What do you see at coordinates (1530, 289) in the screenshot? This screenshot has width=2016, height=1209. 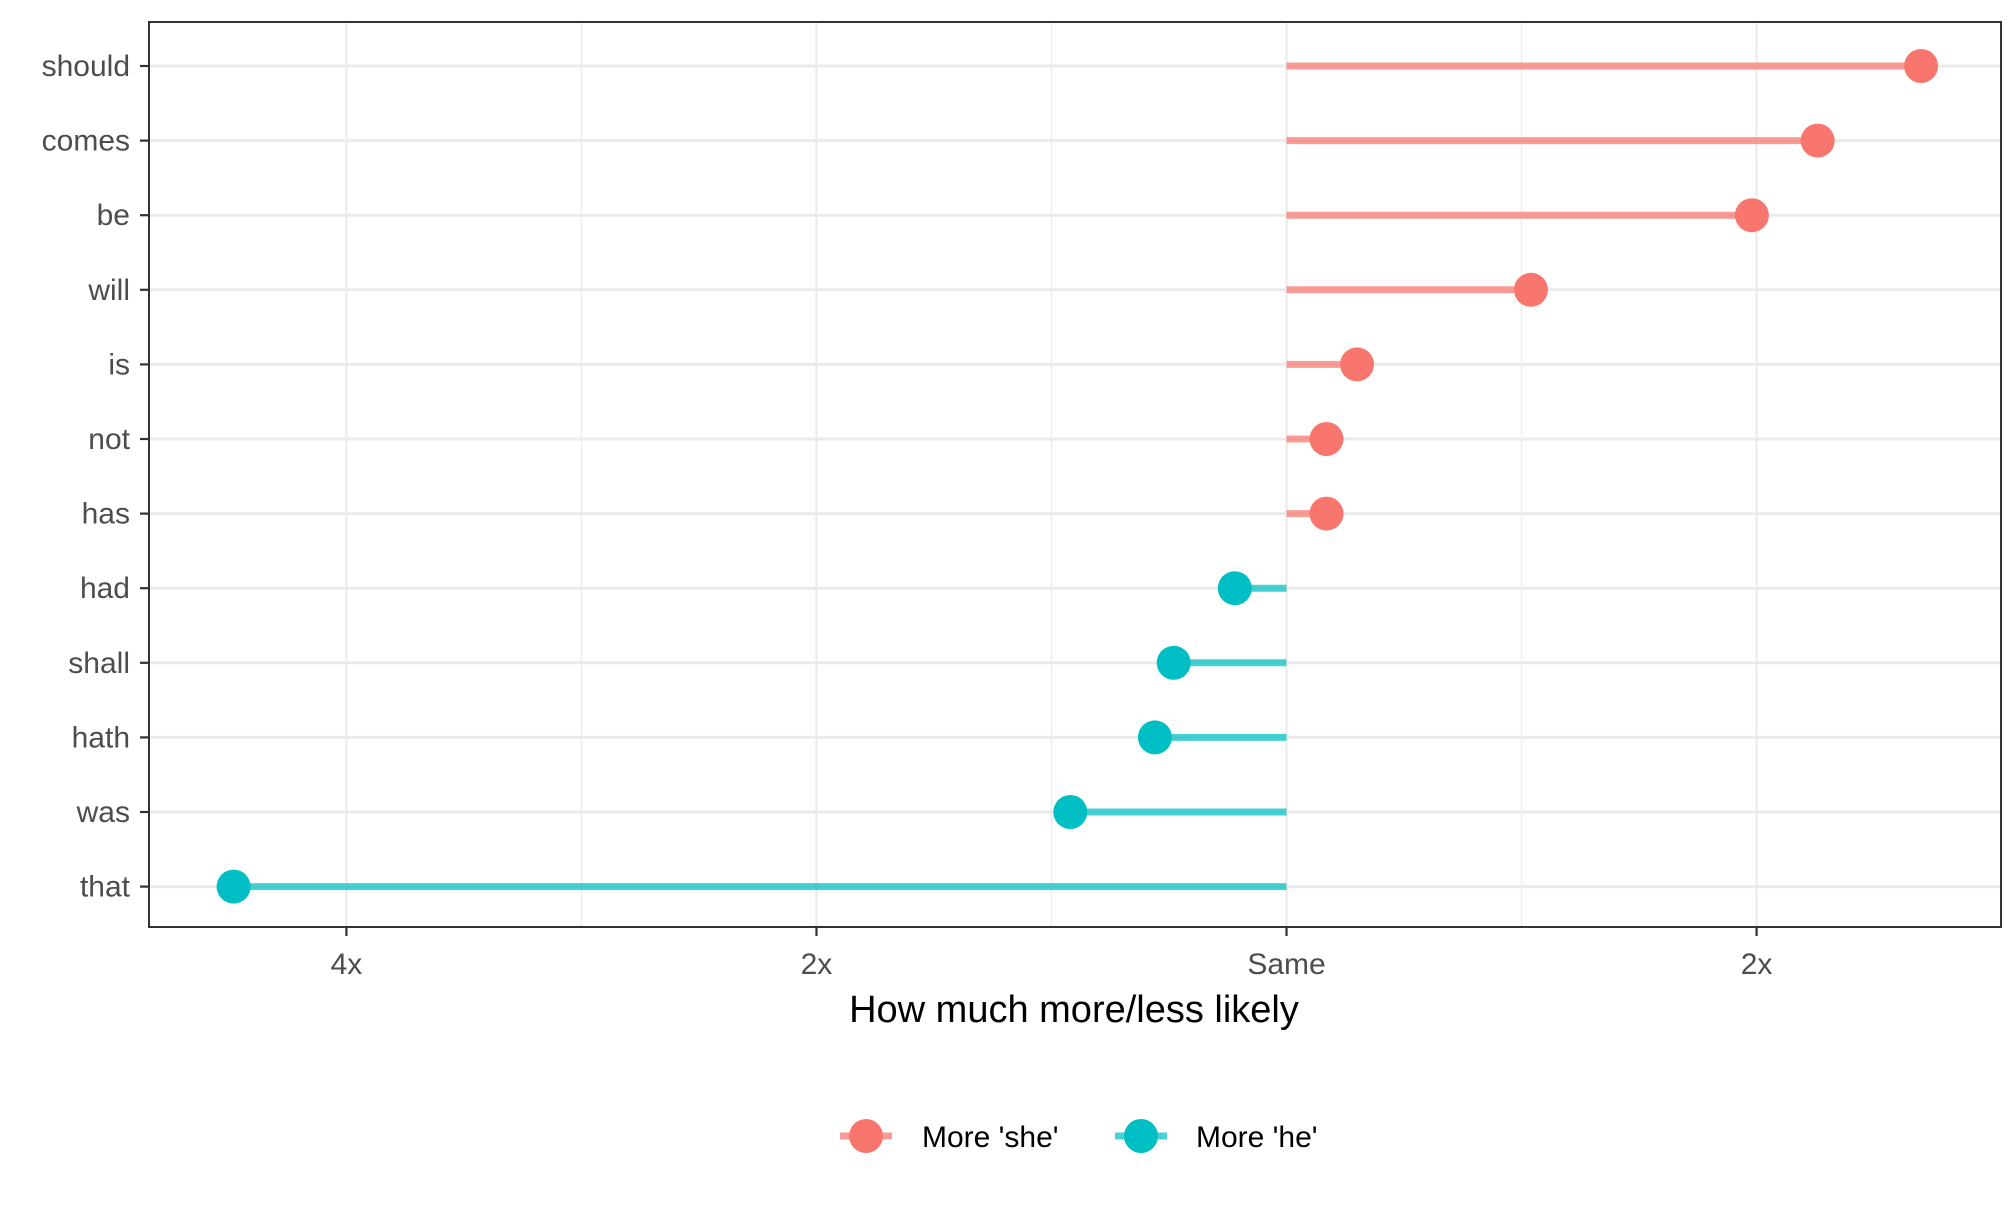 I see `point-will` at bounding box center [1530, 289].